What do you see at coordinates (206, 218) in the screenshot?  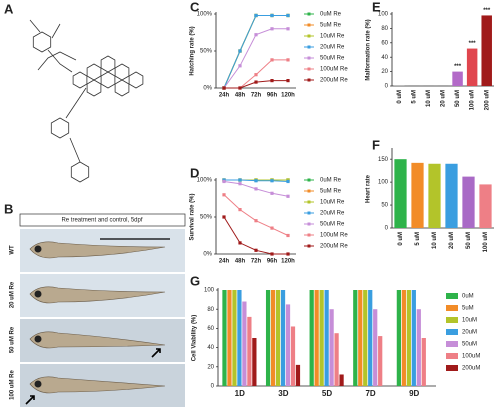 I see `y-tick-label: 50%` at bounding box center [206, 218].